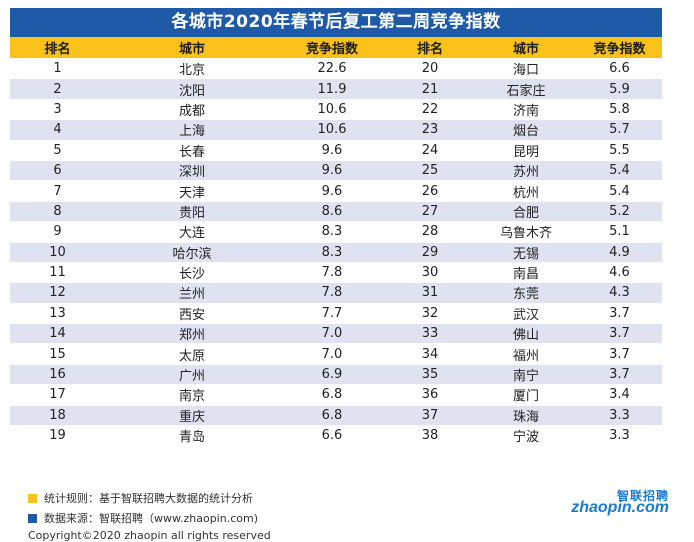 This screenshot has height=542, width=694. I want to click on yellow-square-icon, so click(32, 498).